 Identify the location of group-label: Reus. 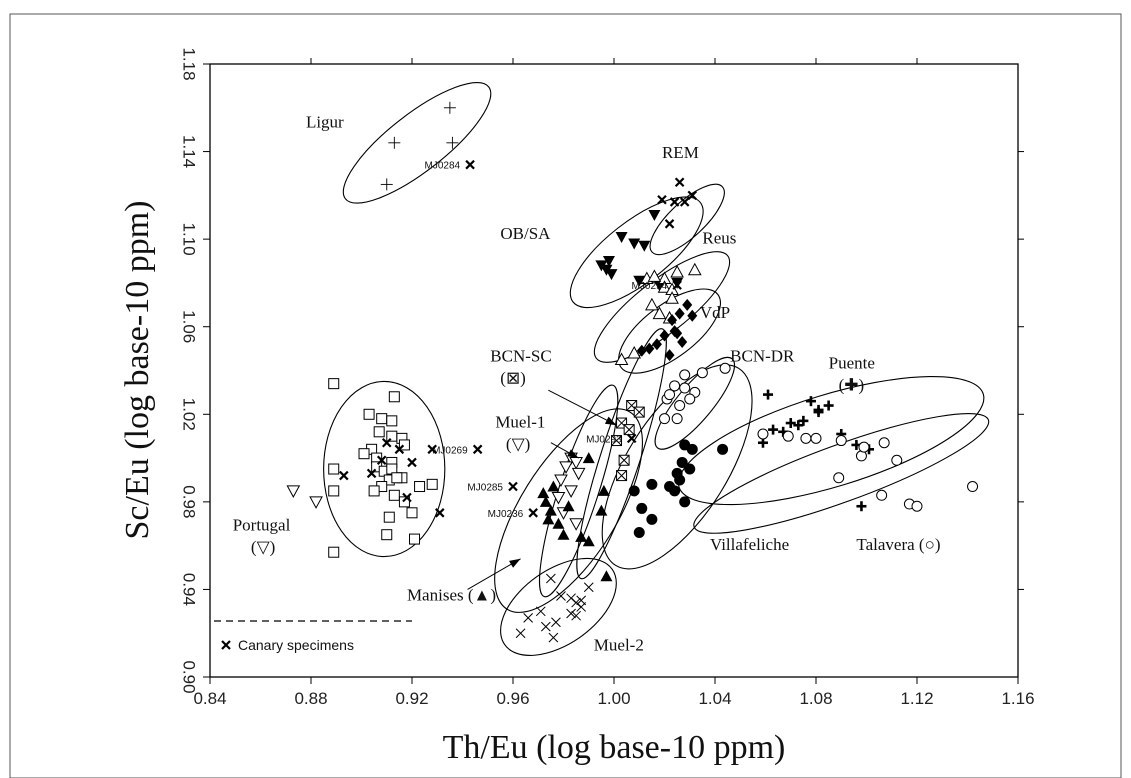
(719, 238).